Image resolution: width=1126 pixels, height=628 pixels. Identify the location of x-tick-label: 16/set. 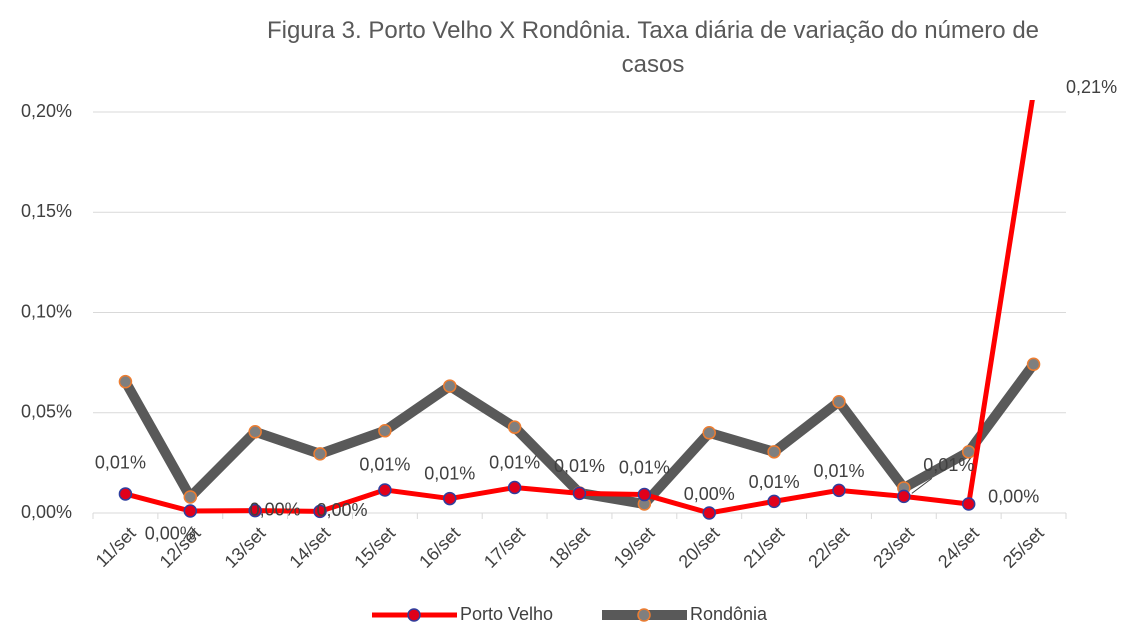
(439, 547).